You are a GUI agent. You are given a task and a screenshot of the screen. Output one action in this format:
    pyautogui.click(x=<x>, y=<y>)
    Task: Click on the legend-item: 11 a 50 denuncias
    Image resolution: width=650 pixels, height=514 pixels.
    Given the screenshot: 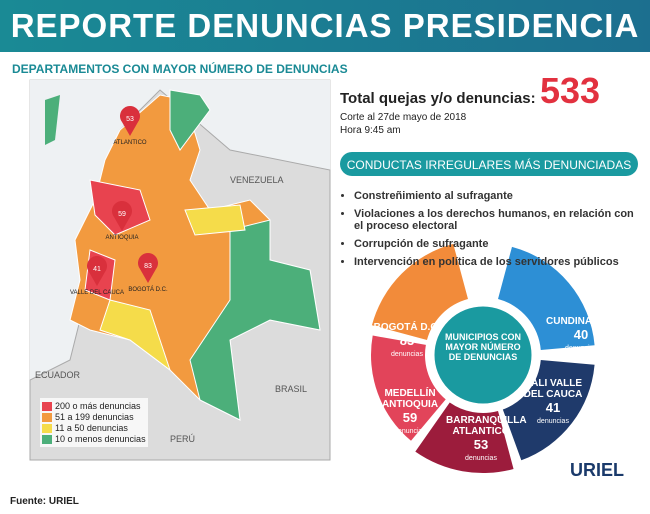 What is the action you would take?
    pyautogui.click(x=94, y=428)
    